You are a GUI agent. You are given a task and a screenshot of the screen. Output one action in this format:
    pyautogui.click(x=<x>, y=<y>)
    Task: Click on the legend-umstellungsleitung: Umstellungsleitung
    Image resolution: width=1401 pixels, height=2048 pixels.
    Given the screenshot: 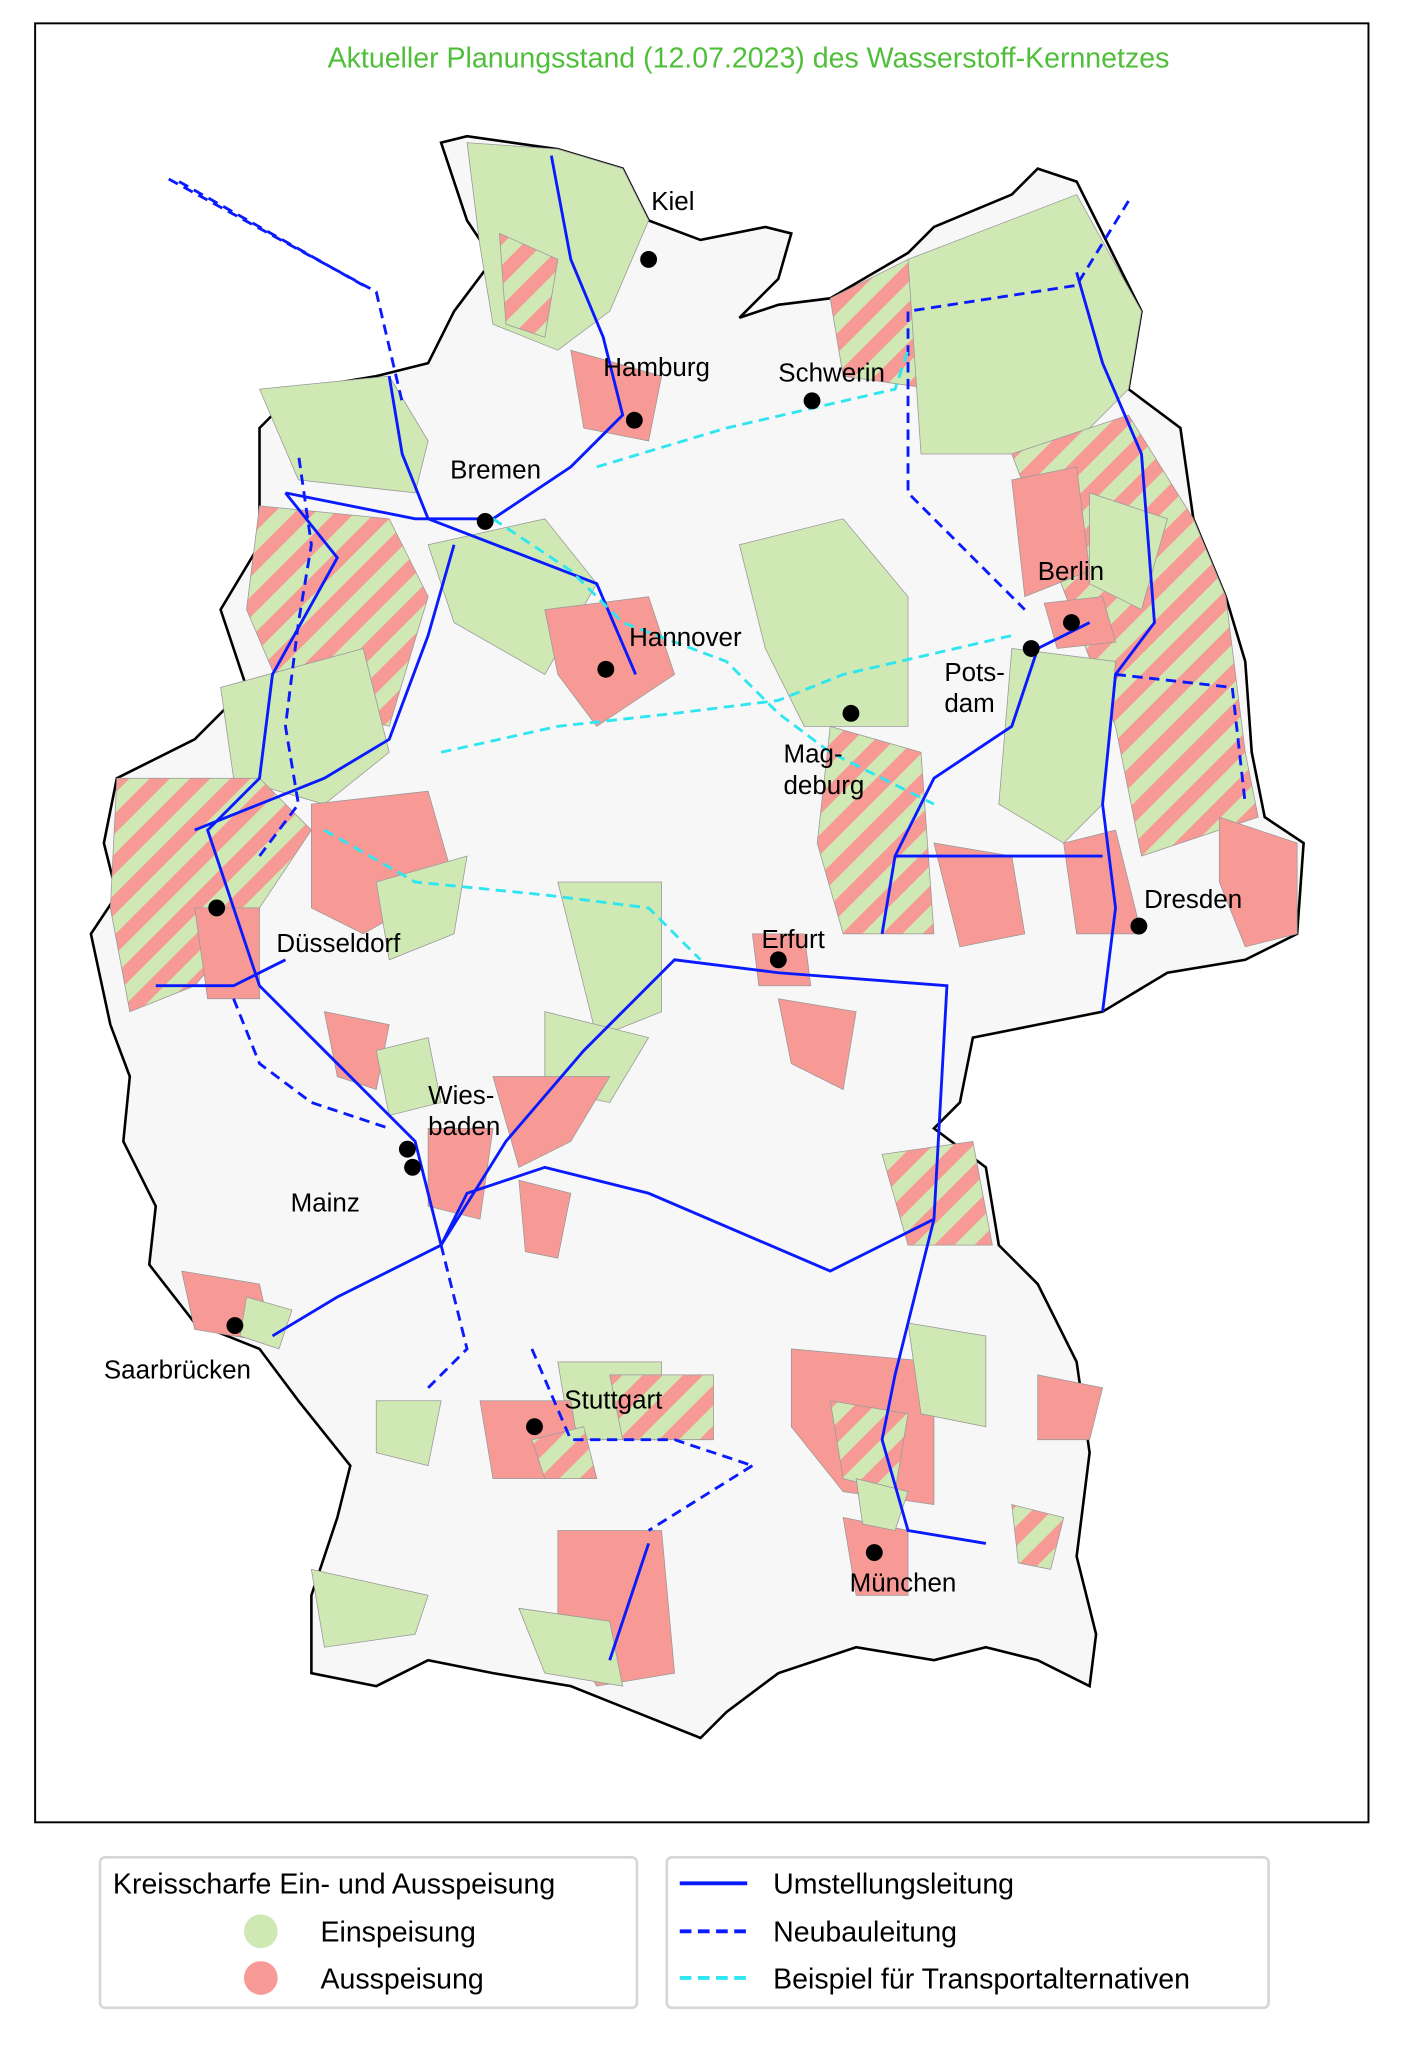 What is the action you would take?
    pyautogui.click(x=893, y=1885)
    